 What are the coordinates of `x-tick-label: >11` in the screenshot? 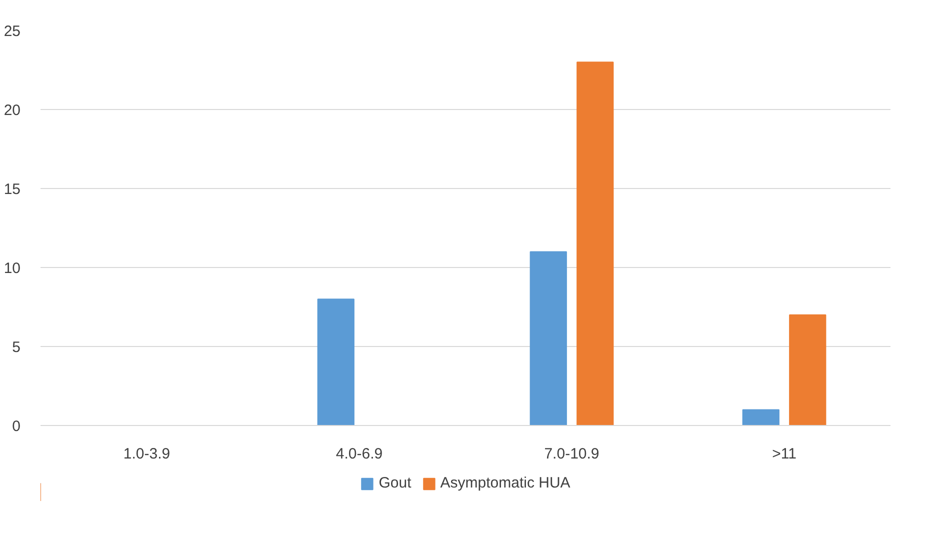 It's located at (784, 454).